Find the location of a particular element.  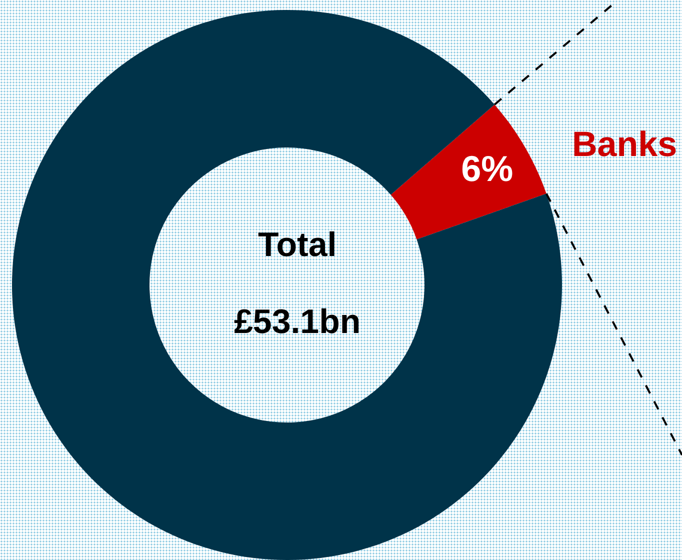

text: £53.1bn is located at coordinates (297, 322).